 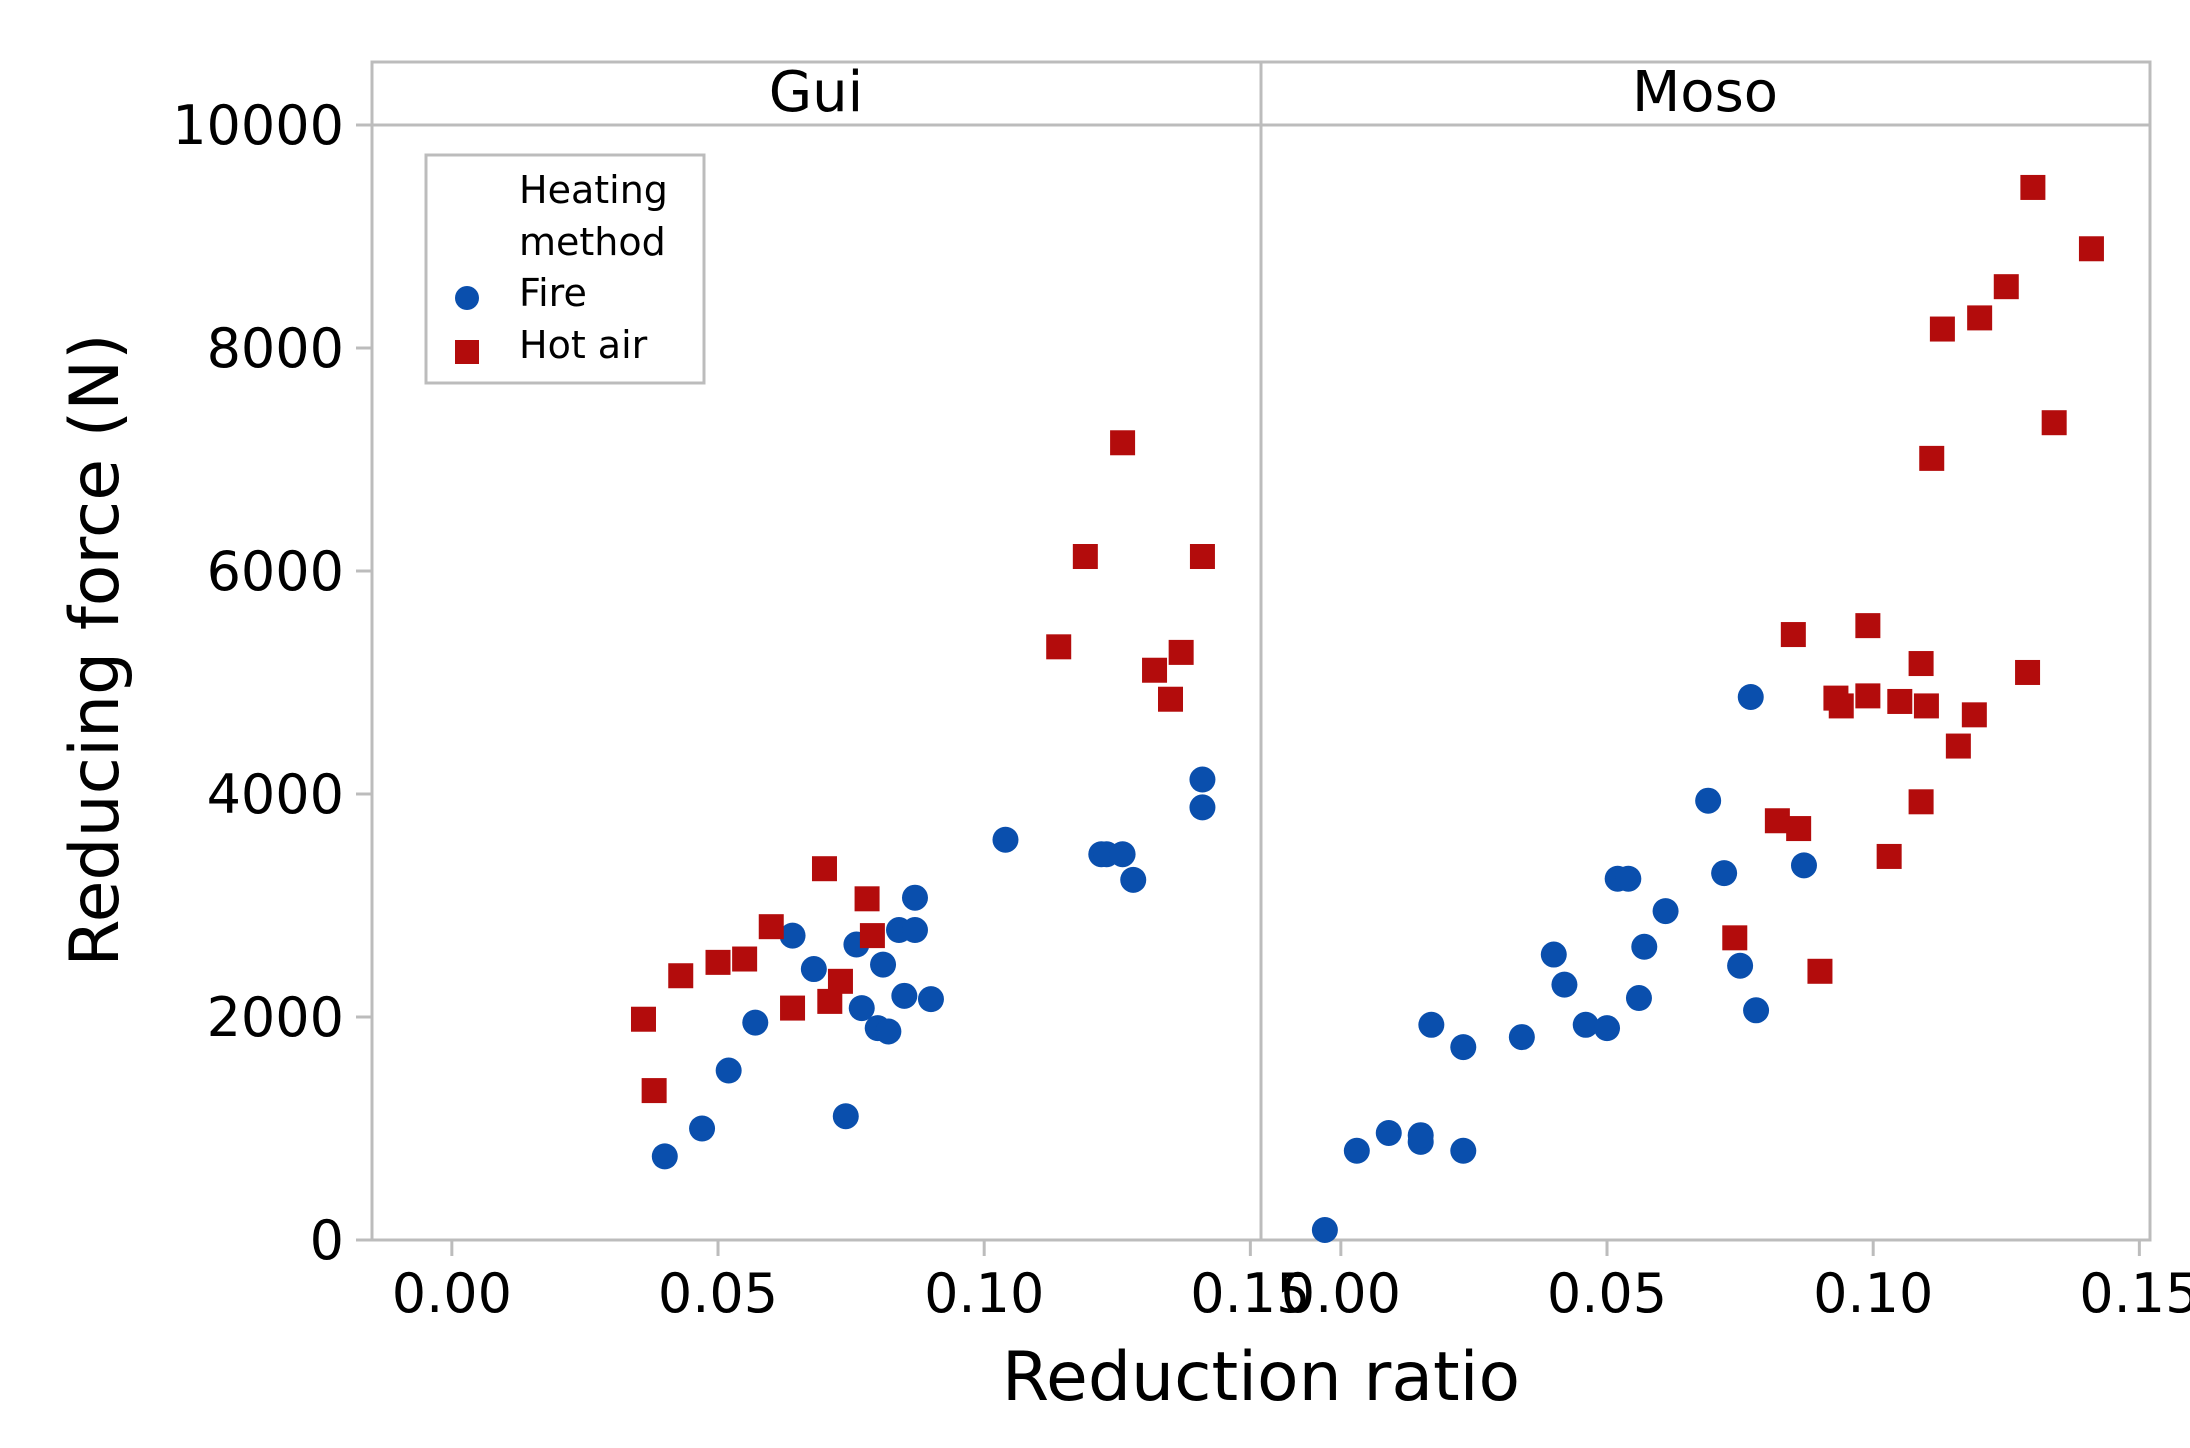 What do you see at coordinates (1705, 92) in the screenshot?
I see `strip-label-moso: Moso` at bounding box center [1705, 92].